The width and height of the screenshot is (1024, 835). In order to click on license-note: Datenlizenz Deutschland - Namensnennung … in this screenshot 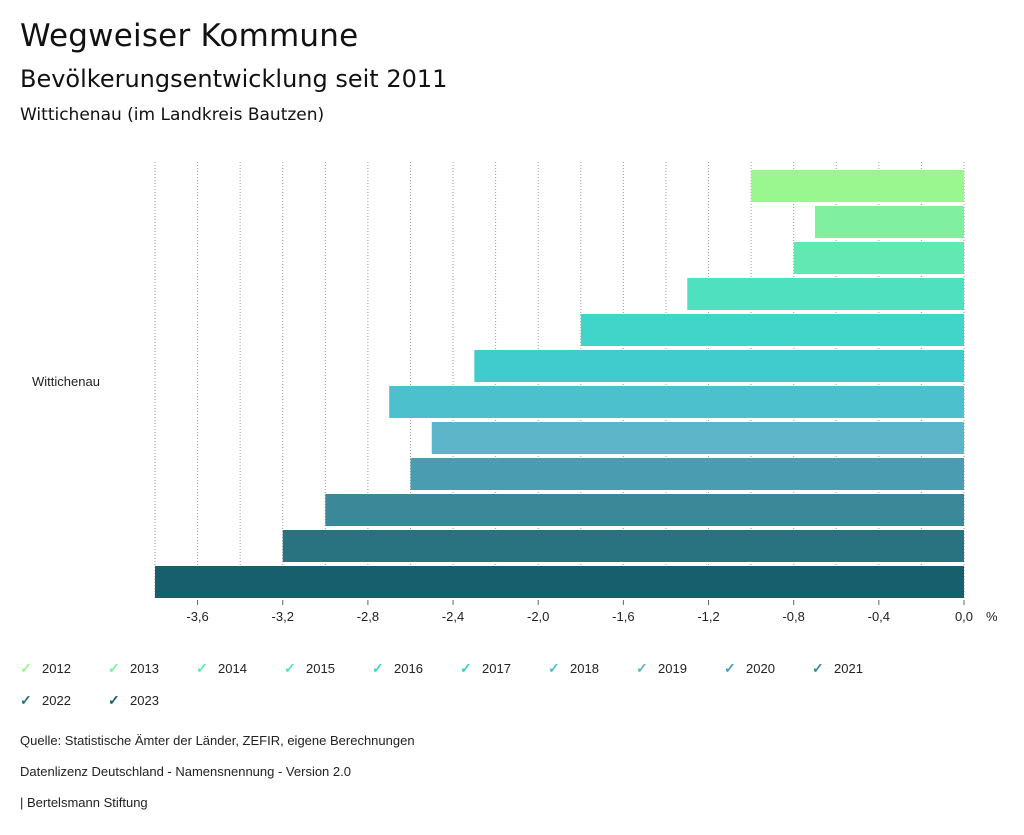, I will do `click(185, 771)`.